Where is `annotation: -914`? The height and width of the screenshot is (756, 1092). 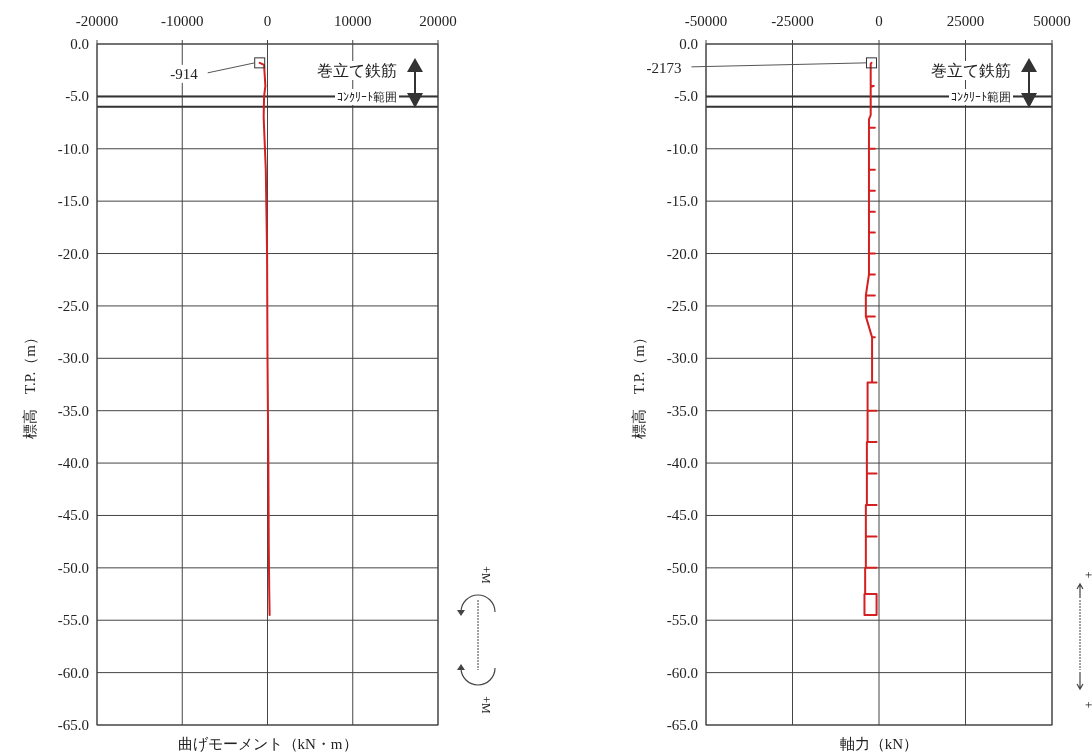 annotation: -914 is located at coordinates (184, 73).